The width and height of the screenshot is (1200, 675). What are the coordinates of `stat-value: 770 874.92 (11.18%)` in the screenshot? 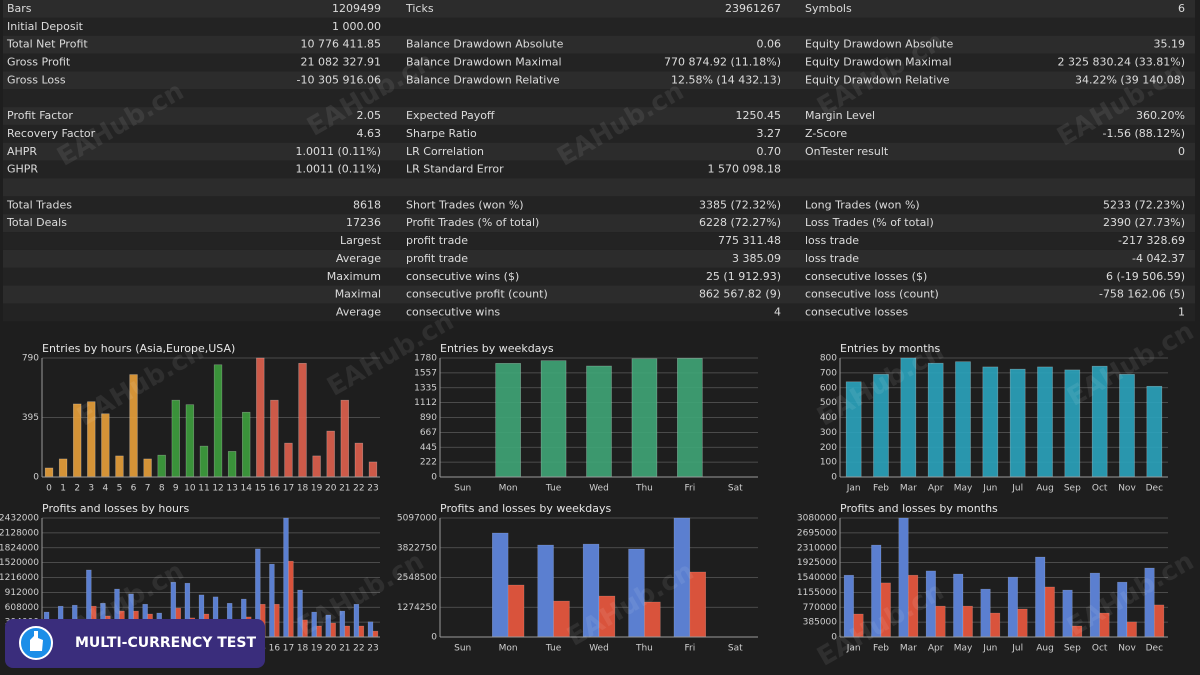 It's located at (722, 62).